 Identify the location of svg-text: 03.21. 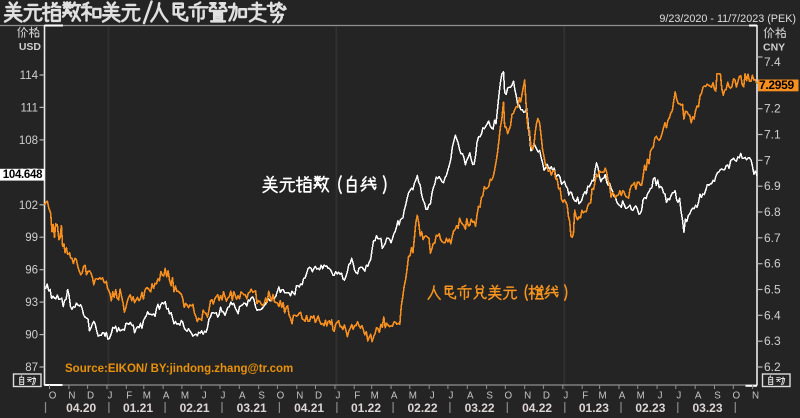
(252, 407).